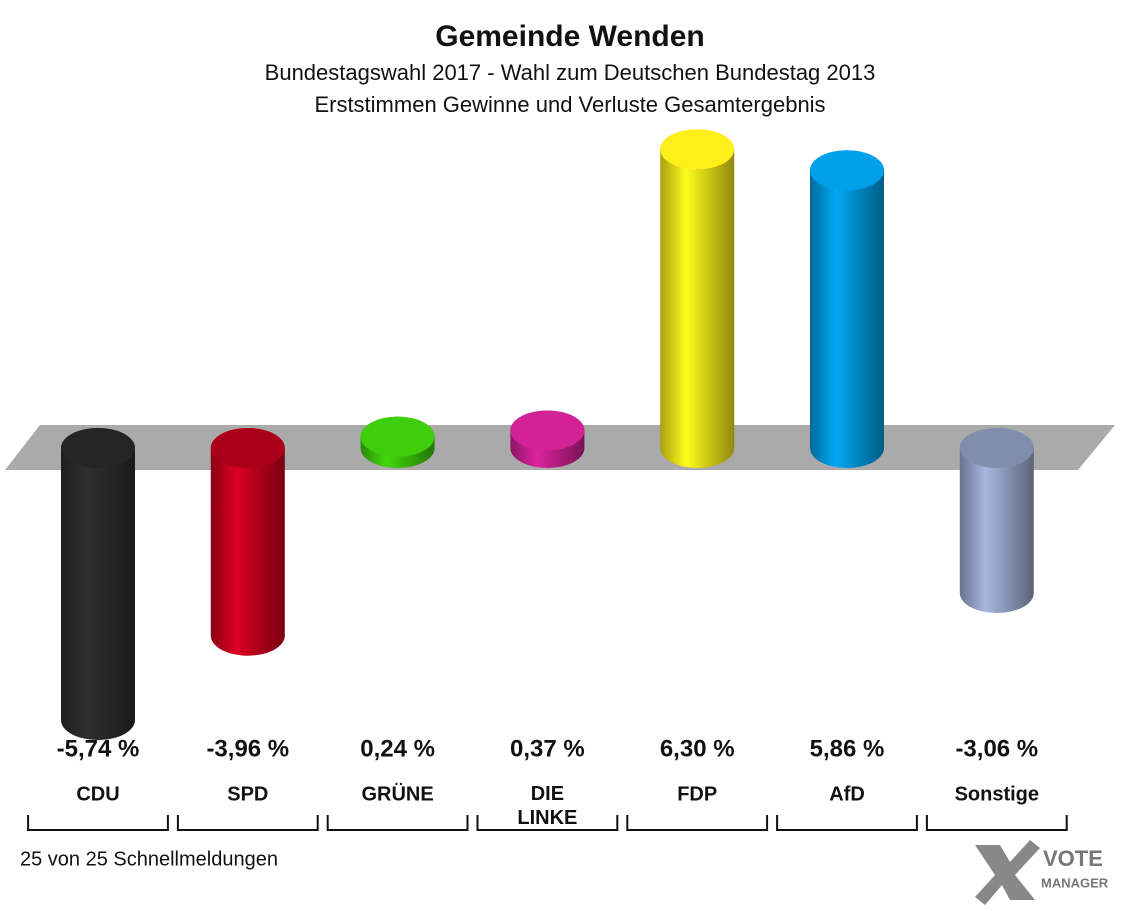 This screenshot has height=911, width=1131. What do you see at coordinates (397, 748) in the screenshot?
I see `value-label: 0,24 %` at bounding box center [397, 748].